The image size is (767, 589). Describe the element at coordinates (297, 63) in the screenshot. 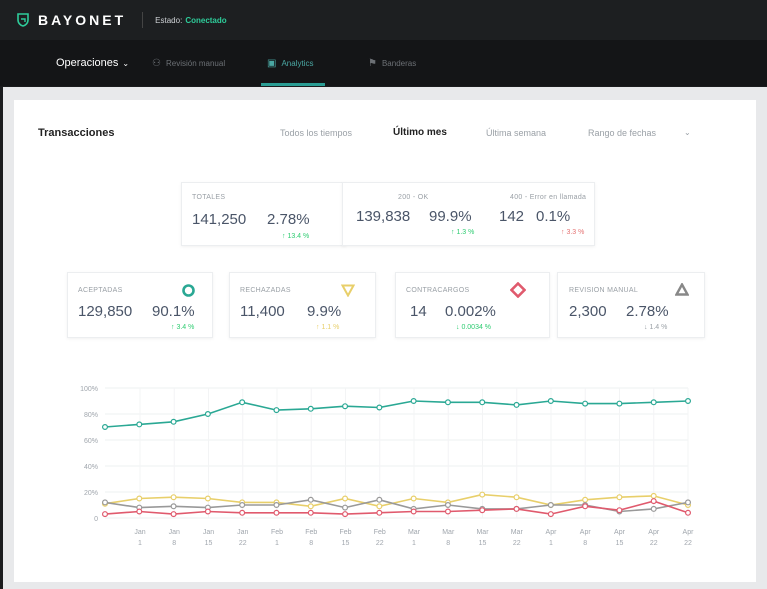

I see `nav-analytics-label: Analytics` at that location.